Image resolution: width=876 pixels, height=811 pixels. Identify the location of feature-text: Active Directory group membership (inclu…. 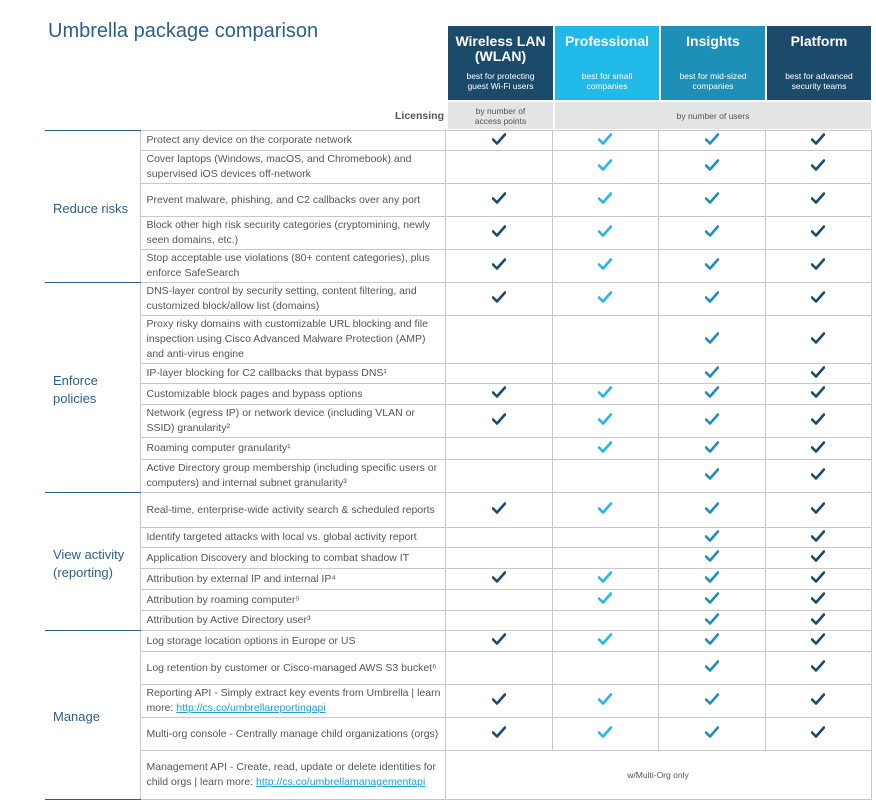
(292, 475).